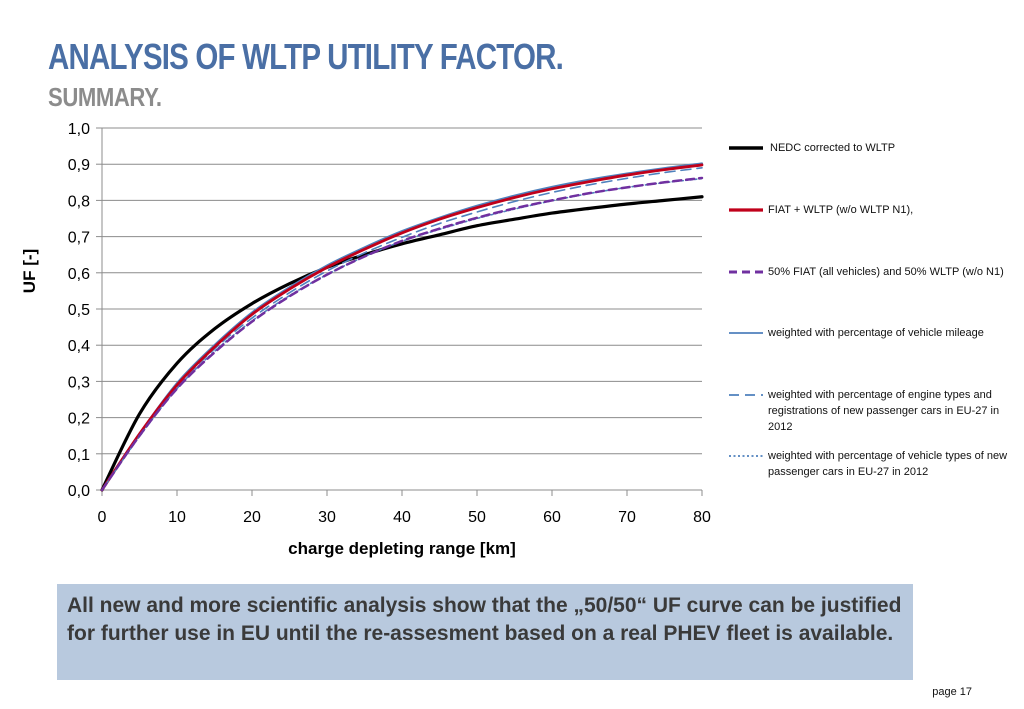 The height and width of the screenshot is (709, 1024). What do you see at coordinates (79, 491) in the screenshot?
I see `y-tick-label: 0,0` at bounding box center [79, 491].